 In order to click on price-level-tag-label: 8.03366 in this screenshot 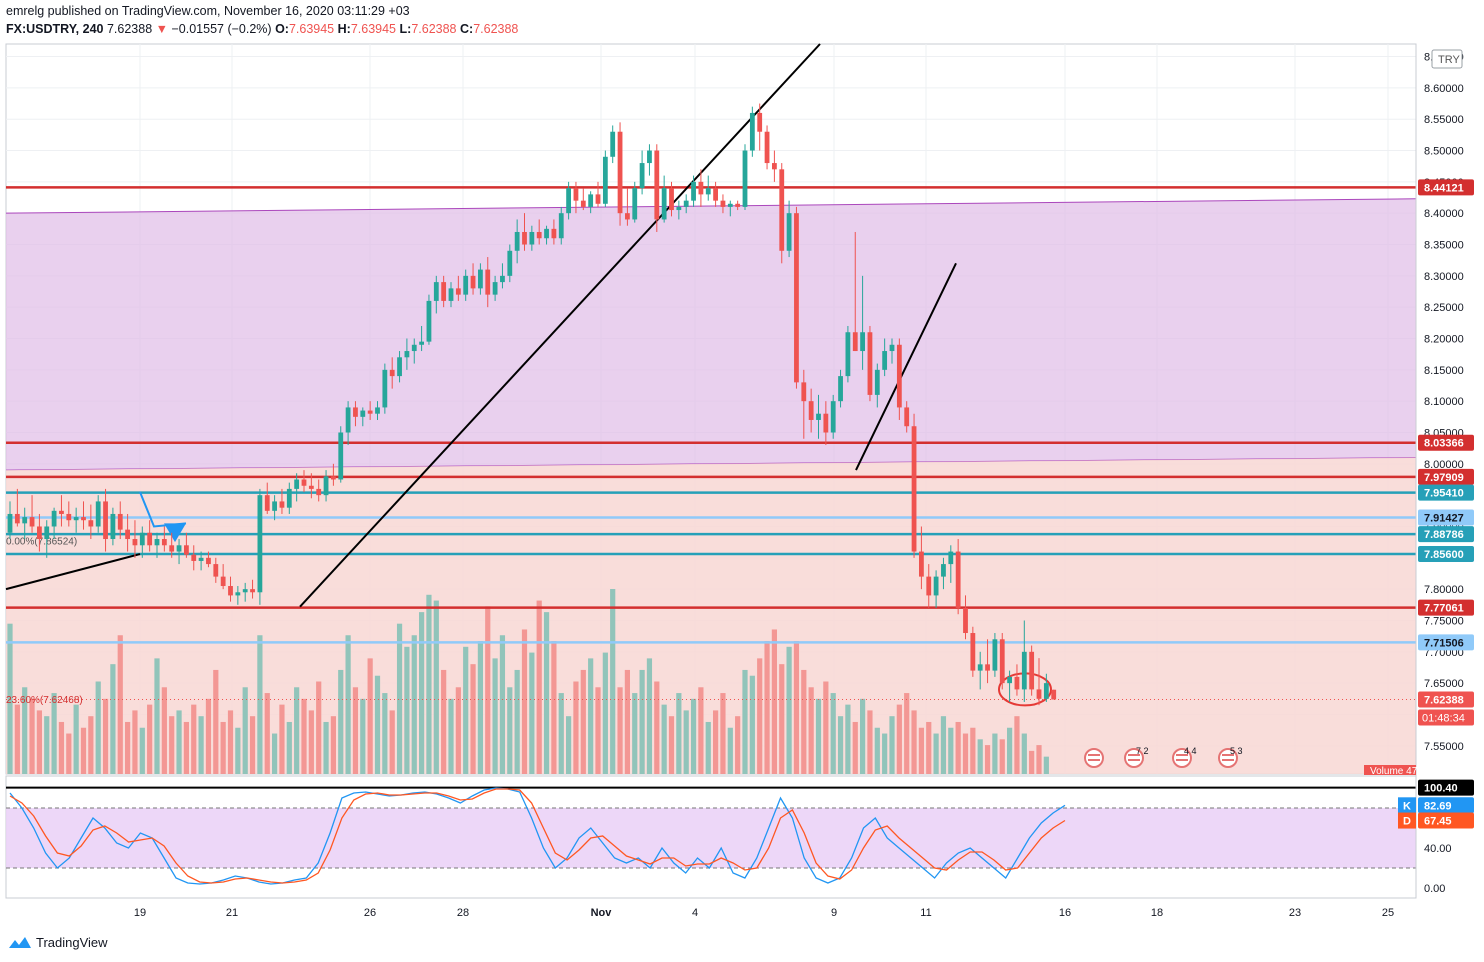, I will do `click(1444, 444)`.